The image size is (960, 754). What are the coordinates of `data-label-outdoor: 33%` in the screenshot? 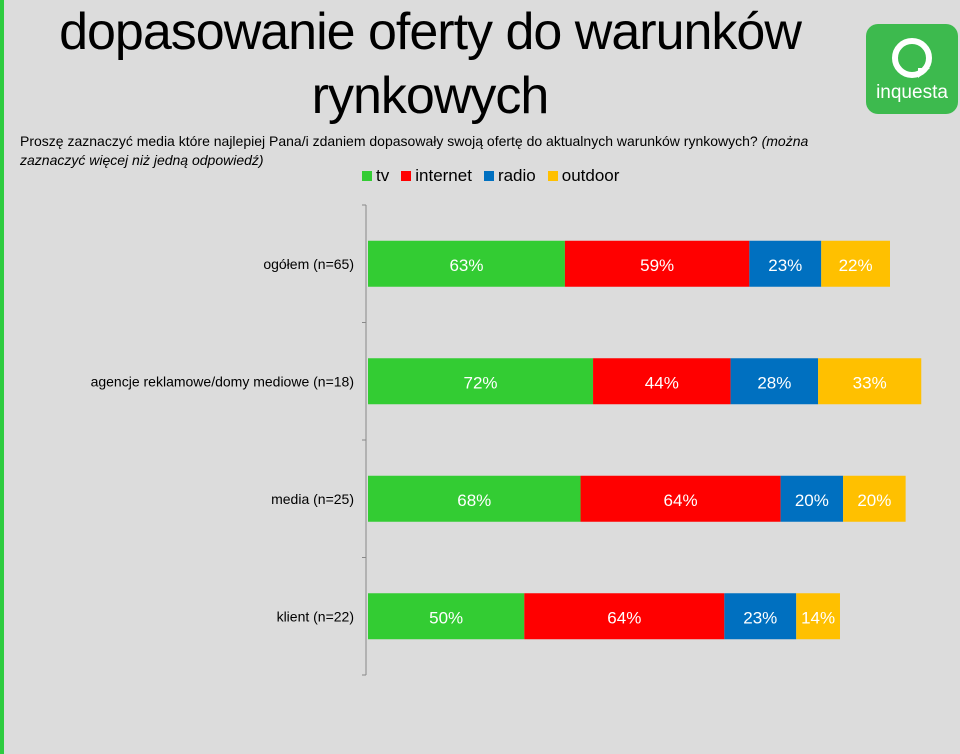 It's located at (870, 382).